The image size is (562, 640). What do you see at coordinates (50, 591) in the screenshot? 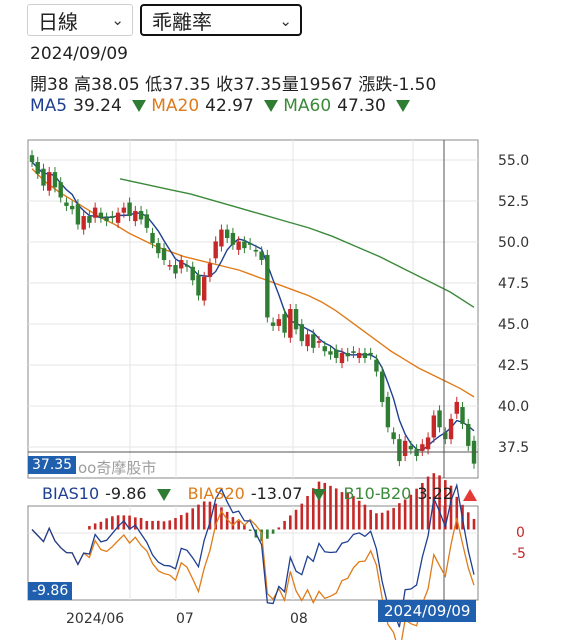
I see `cursor-bias-tag: -9.86` at bounding box center [50, 591].